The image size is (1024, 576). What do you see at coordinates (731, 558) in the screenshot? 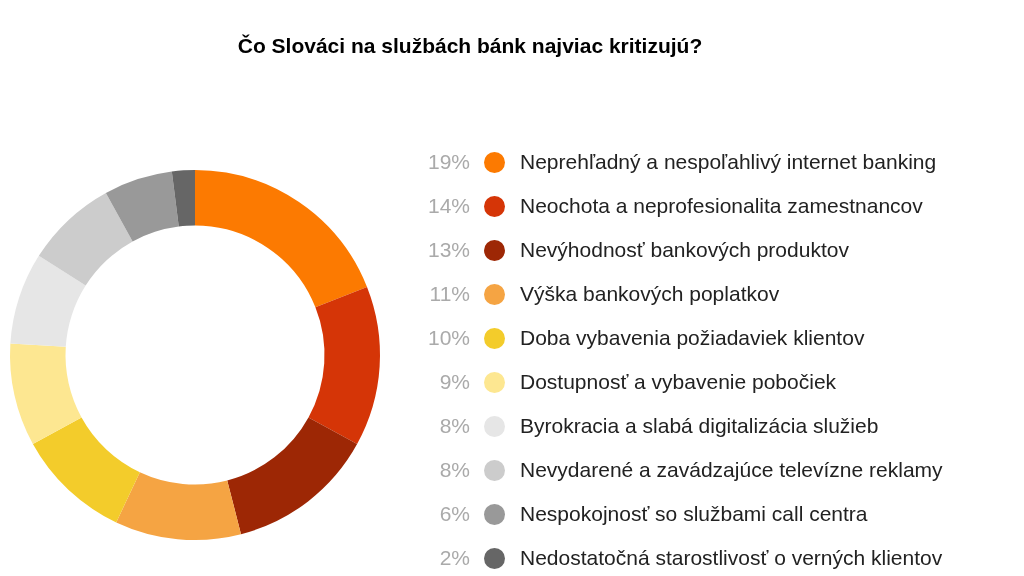
I see `legend-label: Nedostatočná starostlivosť o verných klientov` at bounding box center [731, 558].